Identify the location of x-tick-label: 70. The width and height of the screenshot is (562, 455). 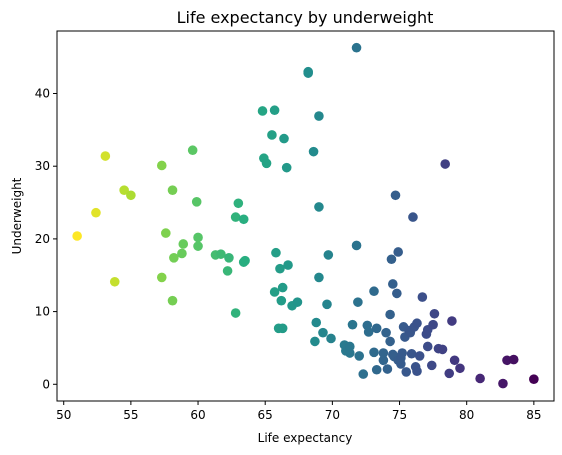
(332, 415).